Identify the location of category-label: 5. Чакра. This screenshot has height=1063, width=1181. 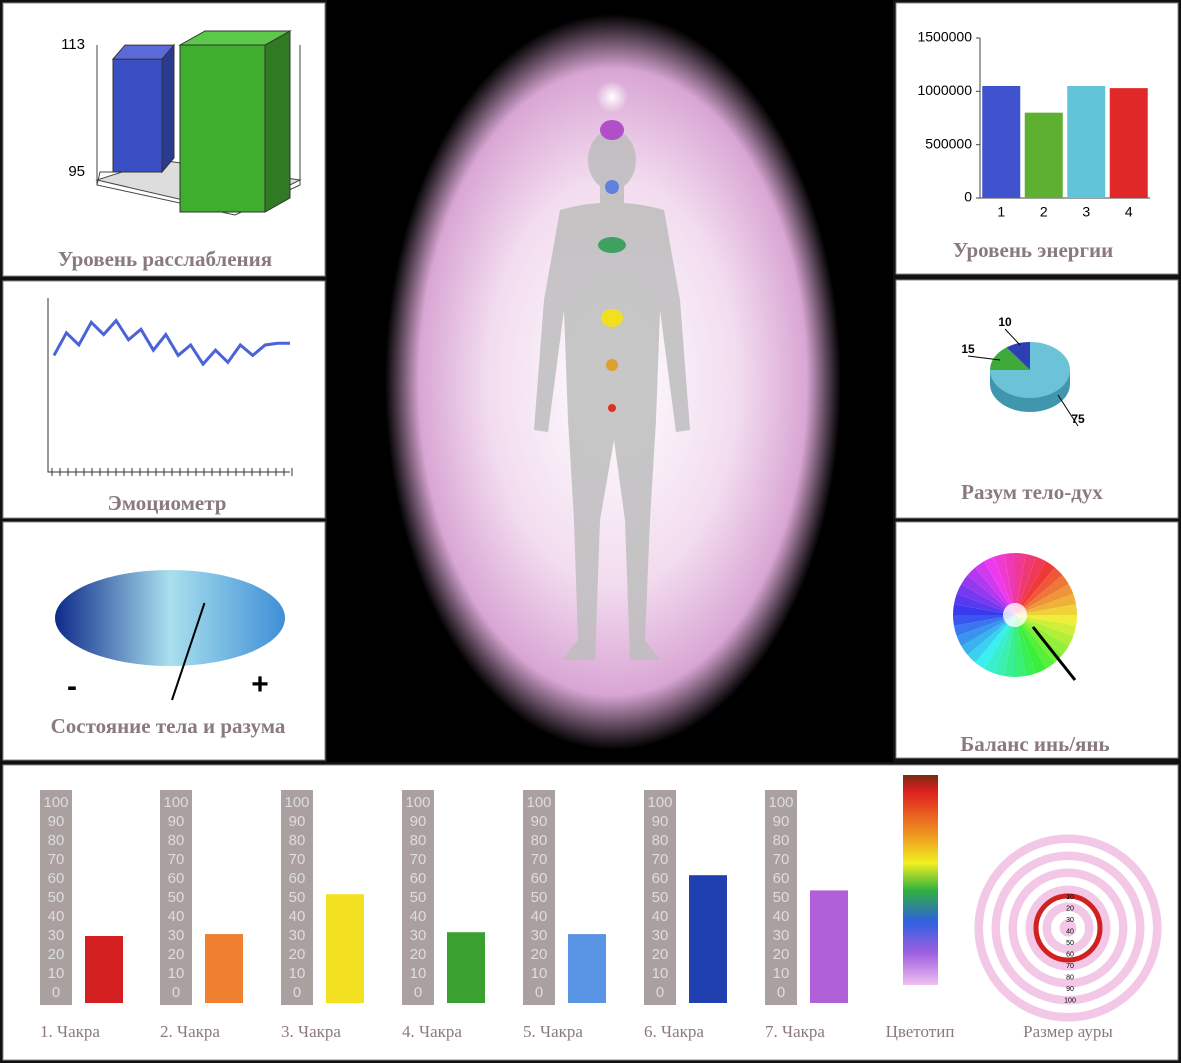
(553, 1031).